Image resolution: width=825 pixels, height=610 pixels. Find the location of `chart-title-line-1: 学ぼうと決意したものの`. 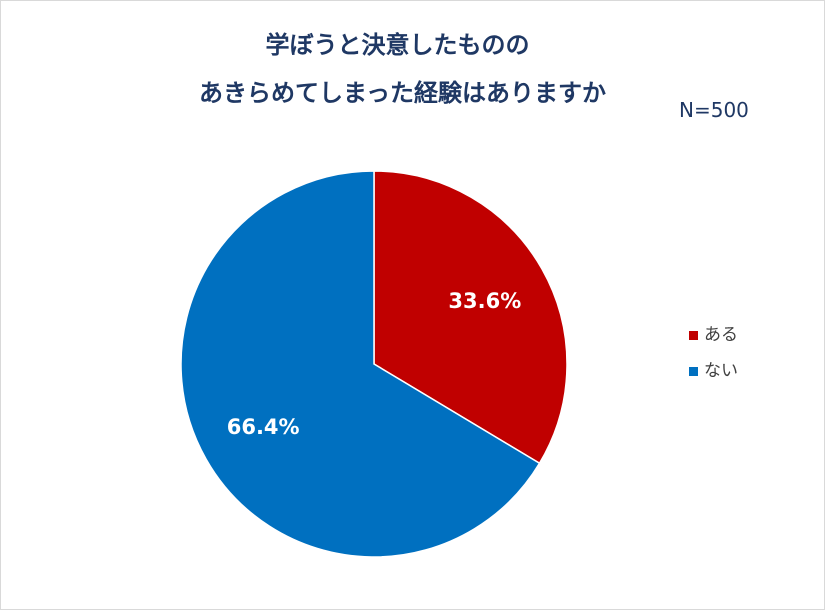

chart-title-line-1: 学ぼうと決意したものの is located at coordinates (397, 45).